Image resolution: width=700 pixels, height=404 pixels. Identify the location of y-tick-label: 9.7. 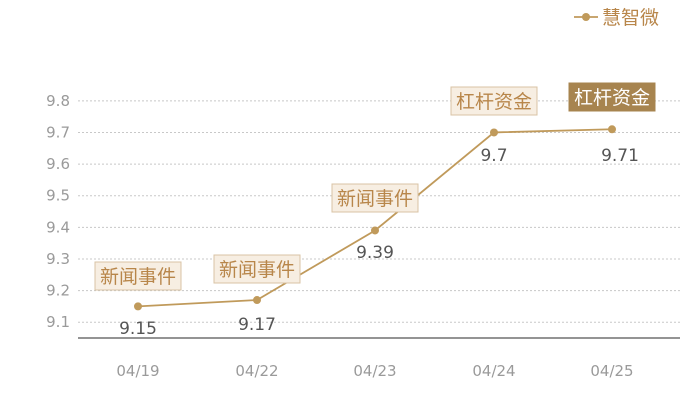
(58, 132).